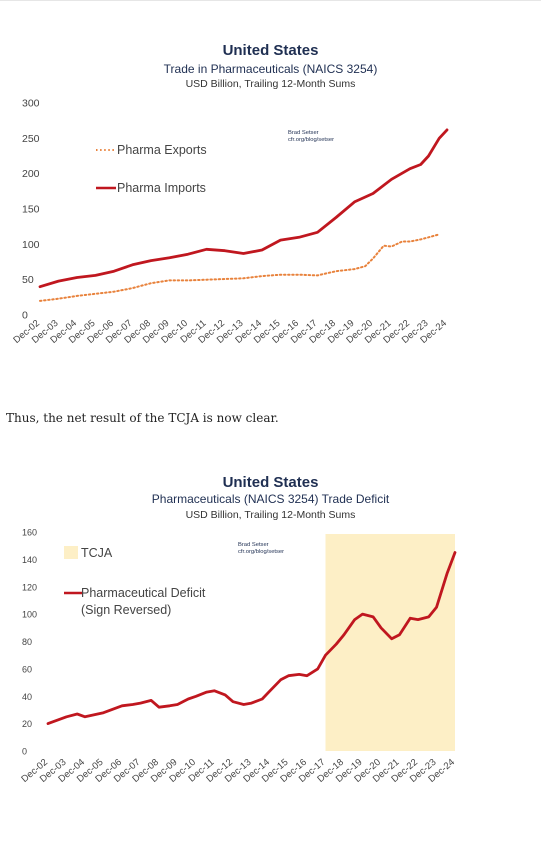 The height and width of the screenshot is (842, 541). What do you see at coordinates (24, 752) in the screenshot?
I see `chart2-ytick-label: 0` at bounding box center [24, 752].